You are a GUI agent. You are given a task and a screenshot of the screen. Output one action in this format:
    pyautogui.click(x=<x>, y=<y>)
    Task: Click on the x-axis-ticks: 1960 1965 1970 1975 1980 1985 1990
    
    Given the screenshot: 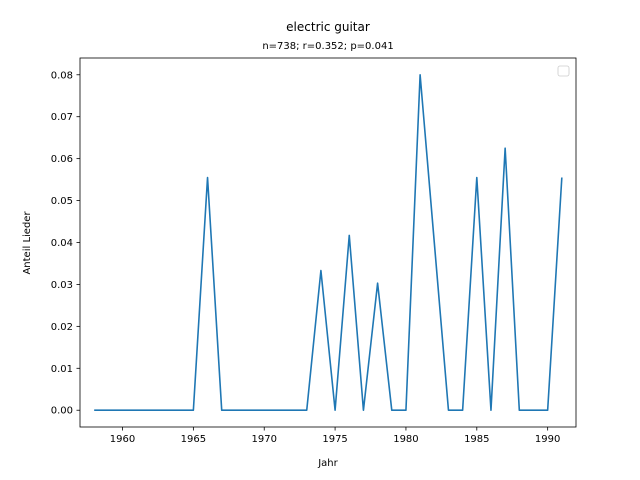 What is the action you would take?
    pyautogui.click(x=335, y=436)
    